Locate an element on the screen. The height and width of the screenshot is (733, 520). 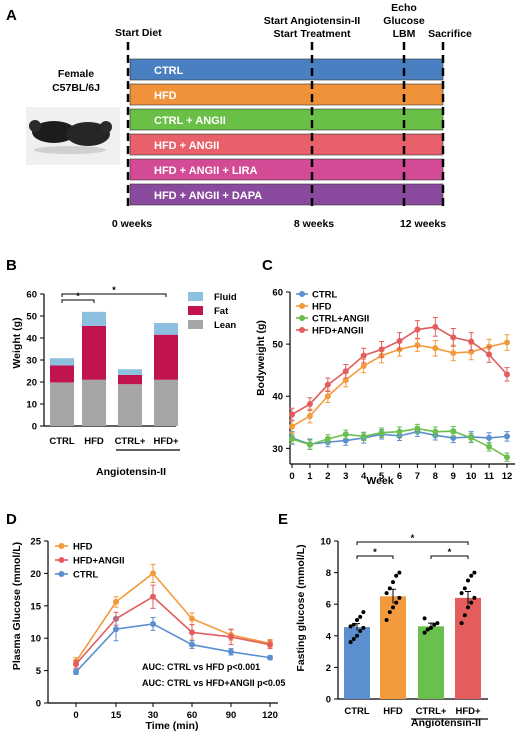
mouse-label-strain: C57BL/6J is located at coordinates (76, 88).